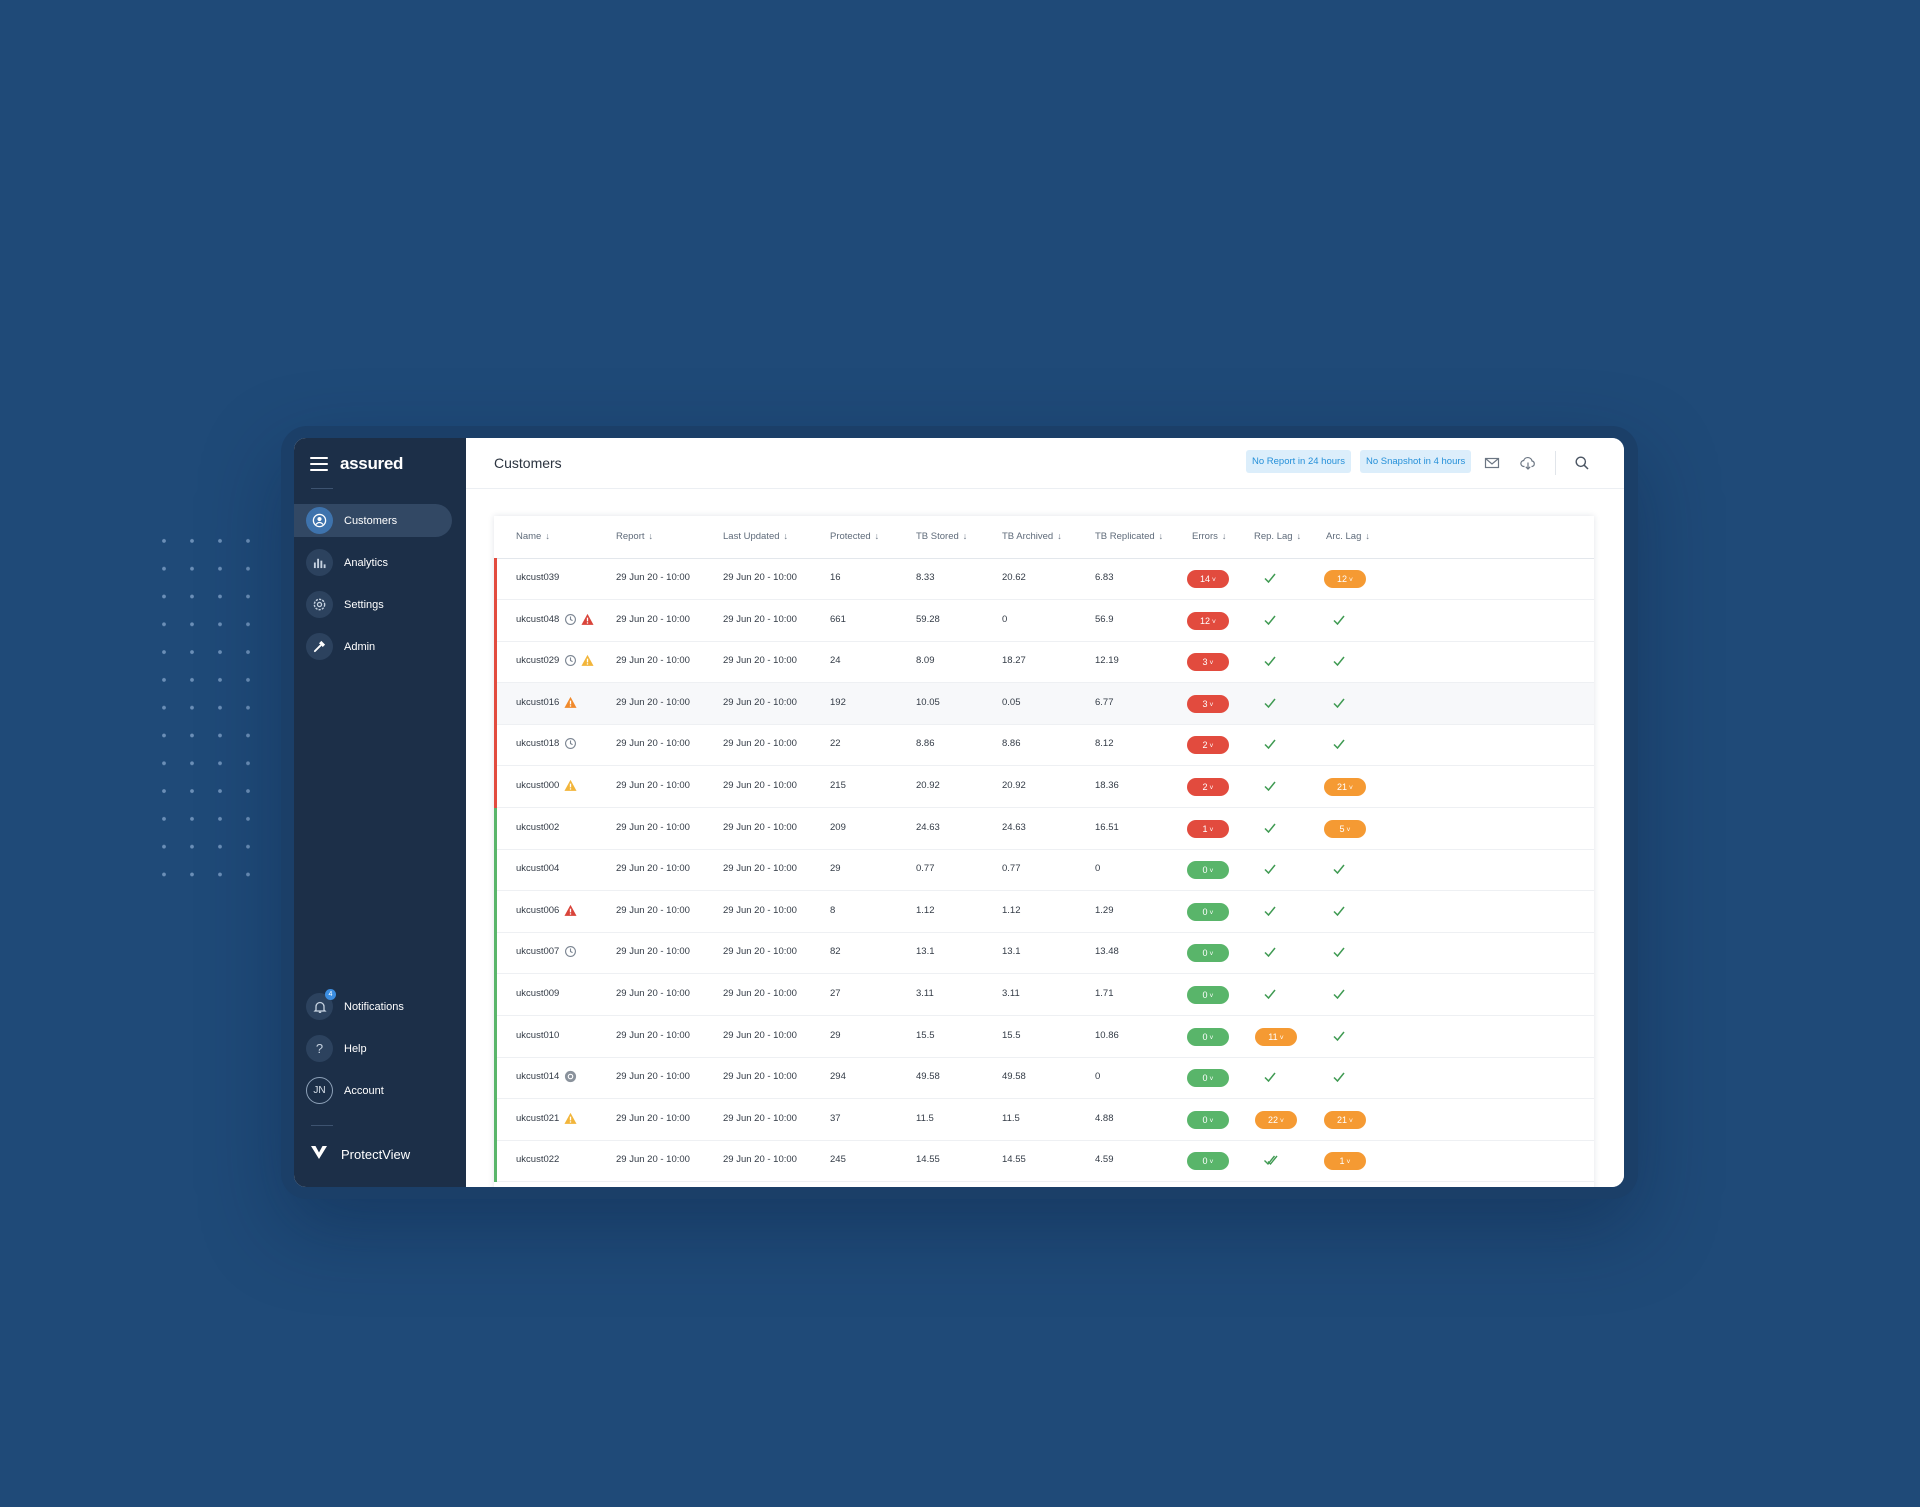  Describe the element at coordinates (854, 536) in the screenshot. I see `column-header-protected: Protected ↓` at that location.